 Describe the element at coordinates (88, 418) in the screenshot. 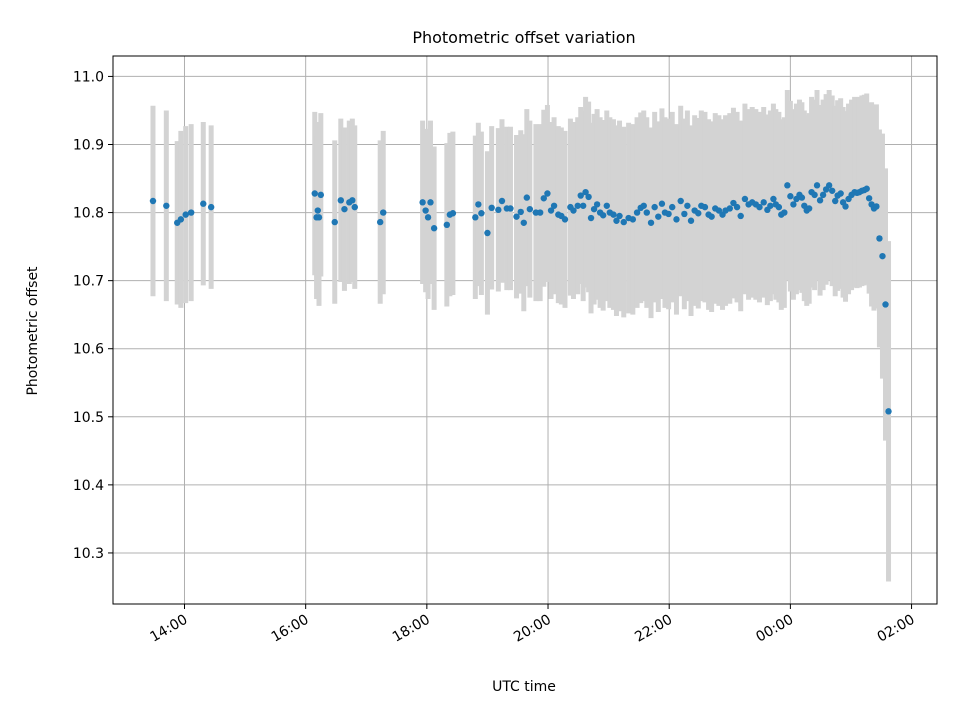

I see `y-tick-label-2: 10.5` at that location.